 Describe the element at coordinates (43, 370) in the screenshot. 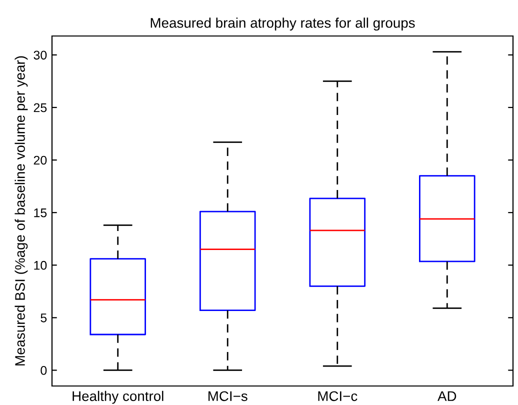

I see `y-tick-label: 0` at that location.